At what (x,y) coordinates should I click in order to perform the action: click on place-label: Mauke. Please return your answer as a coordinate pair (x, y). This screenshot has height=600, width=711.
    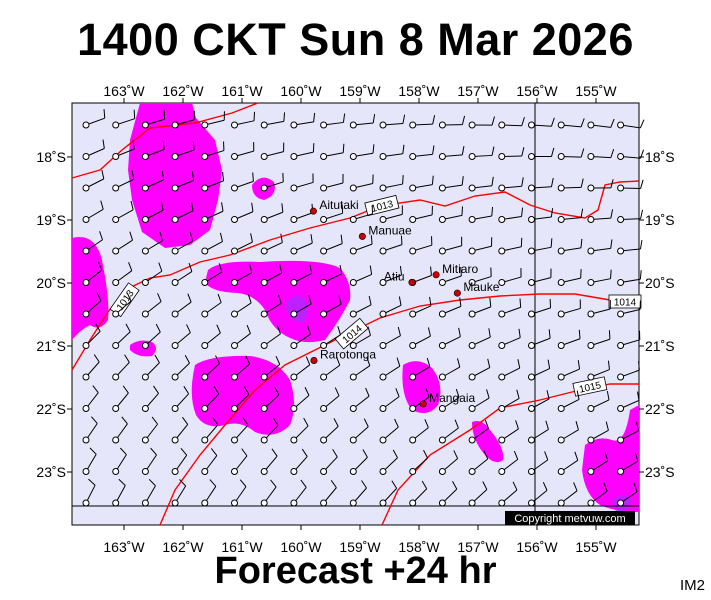
    Looking at the image, I should click on (481, 287).